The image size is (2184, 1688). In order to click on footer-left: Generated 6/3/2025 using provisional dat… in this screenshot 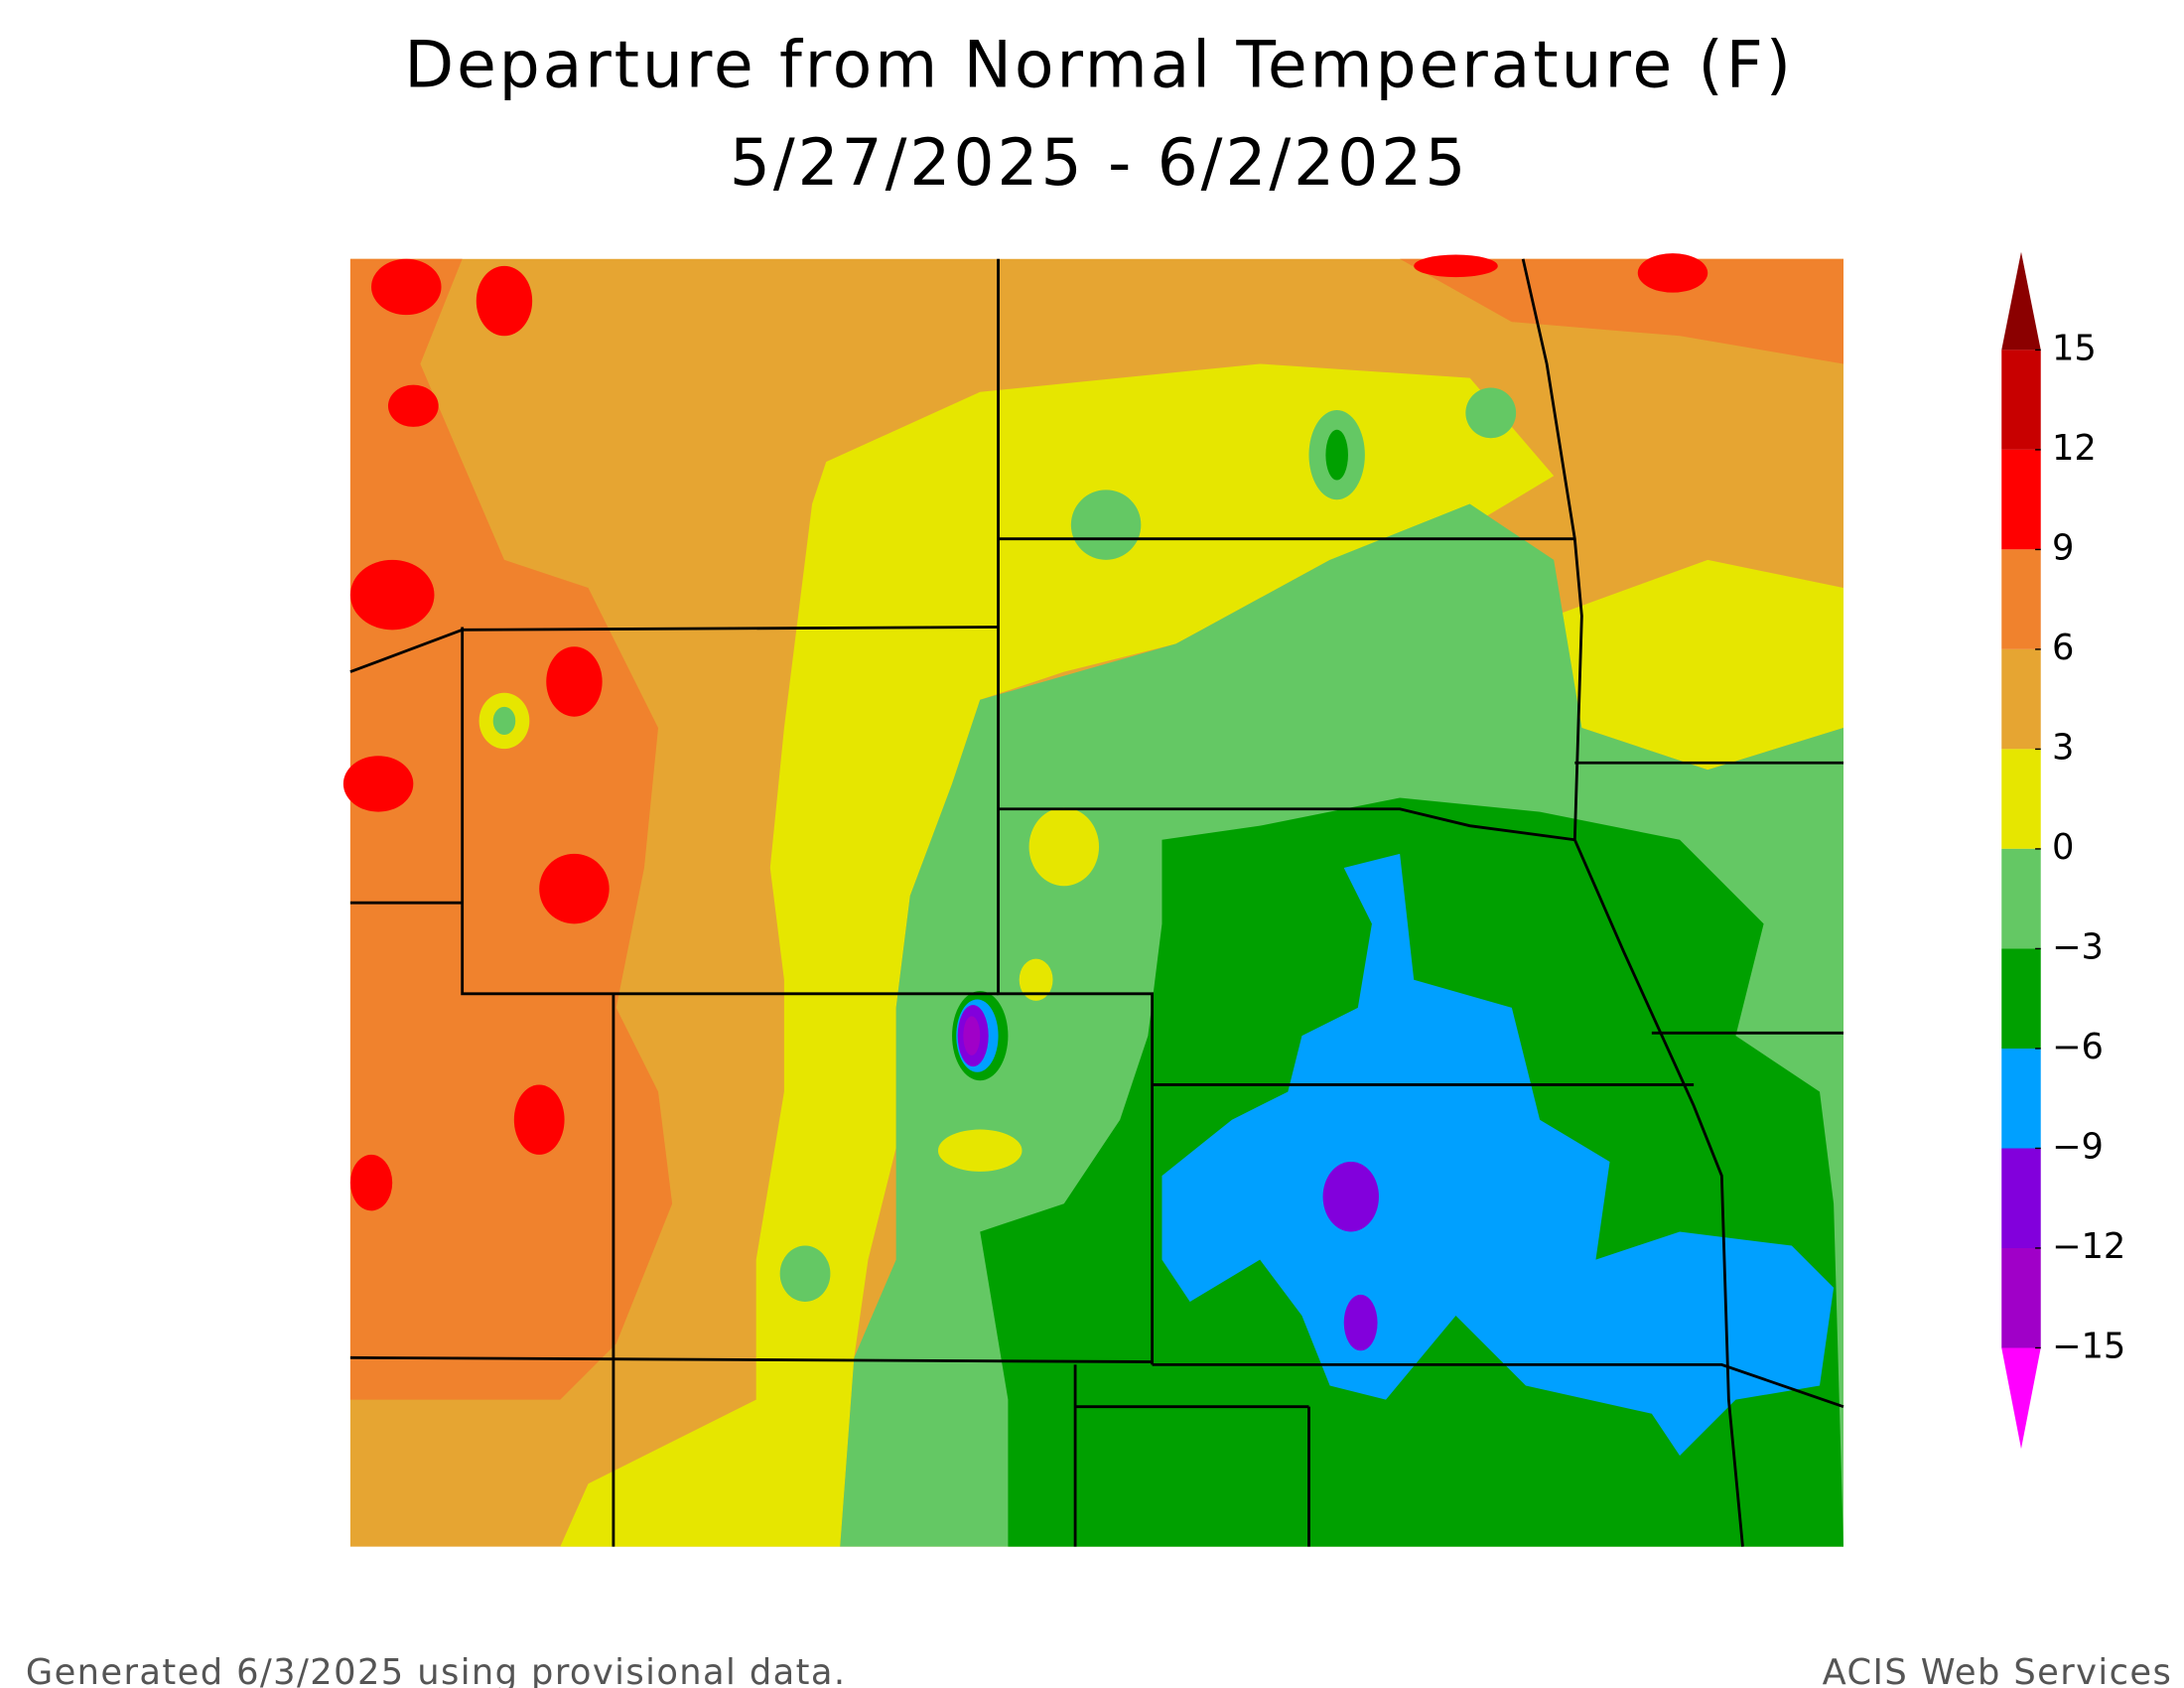, I will do `click(436, 1670)`.